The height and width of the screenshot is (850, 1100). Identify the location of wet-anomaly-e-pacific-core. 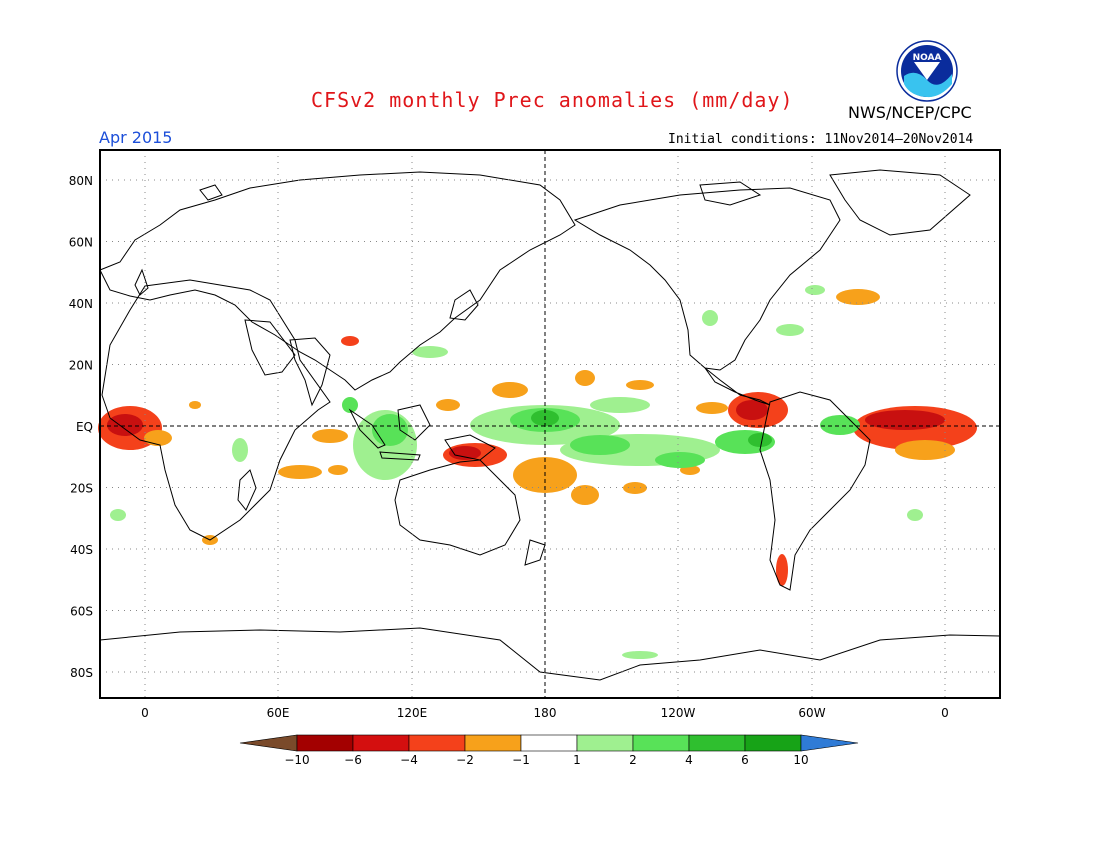
(760, 440).